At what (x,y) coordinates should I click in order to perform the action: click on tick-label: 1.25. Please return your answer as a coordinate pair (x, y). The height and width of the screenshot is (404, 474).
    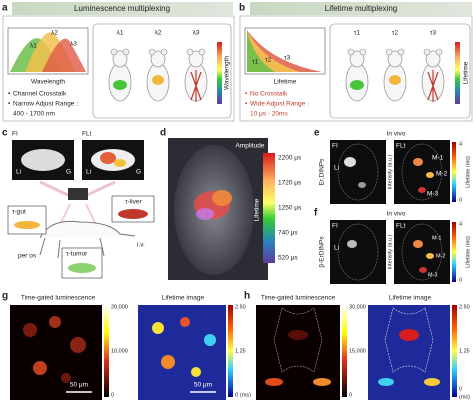
    Looking at the image, I should click on (240, 351).